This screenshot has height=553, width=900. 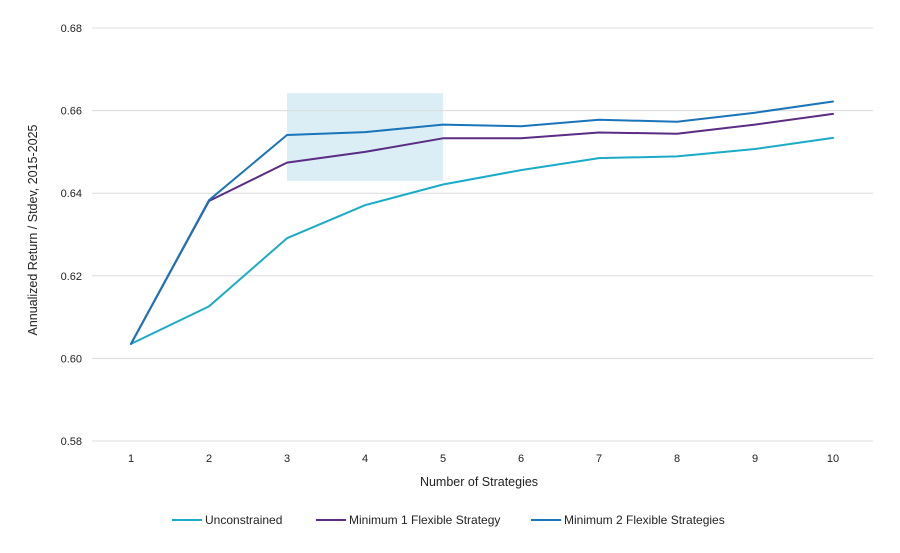 What do you see at coordinates (71, 112) in the screenshot?
I see `y-tick-label: 0.66` at bounding box center [71, 112].